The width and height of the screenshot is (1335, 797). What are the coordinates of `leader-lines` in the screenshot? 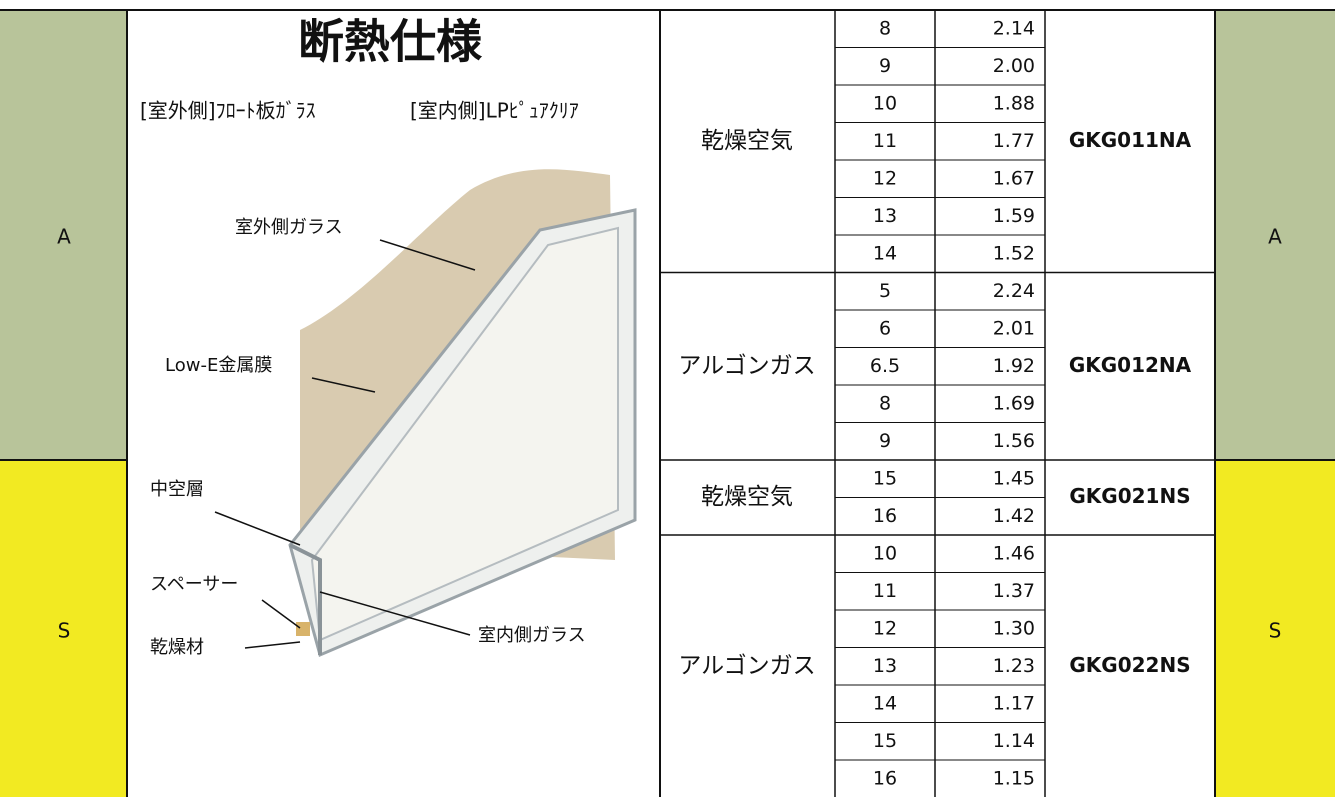 It's located at (345, 444).